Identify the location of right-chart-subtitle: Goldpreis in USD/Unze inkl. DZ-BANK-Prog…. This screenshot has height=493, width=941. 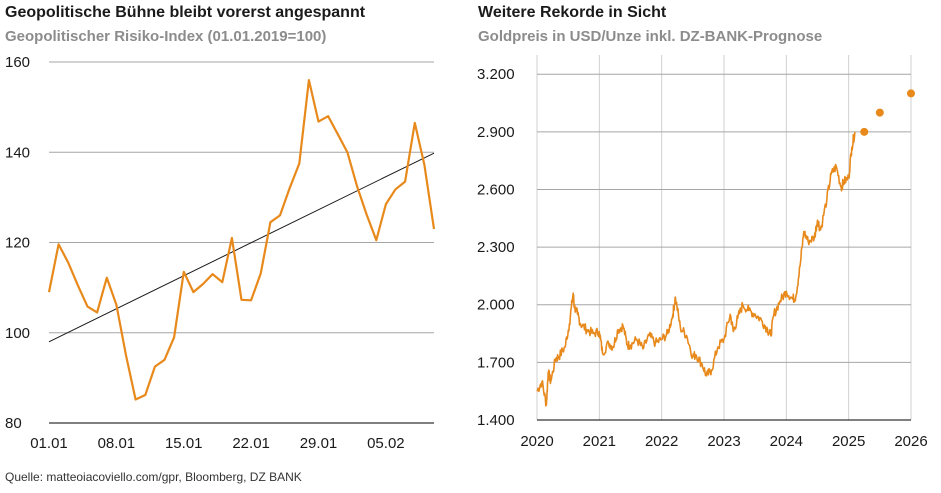
(650, 36).